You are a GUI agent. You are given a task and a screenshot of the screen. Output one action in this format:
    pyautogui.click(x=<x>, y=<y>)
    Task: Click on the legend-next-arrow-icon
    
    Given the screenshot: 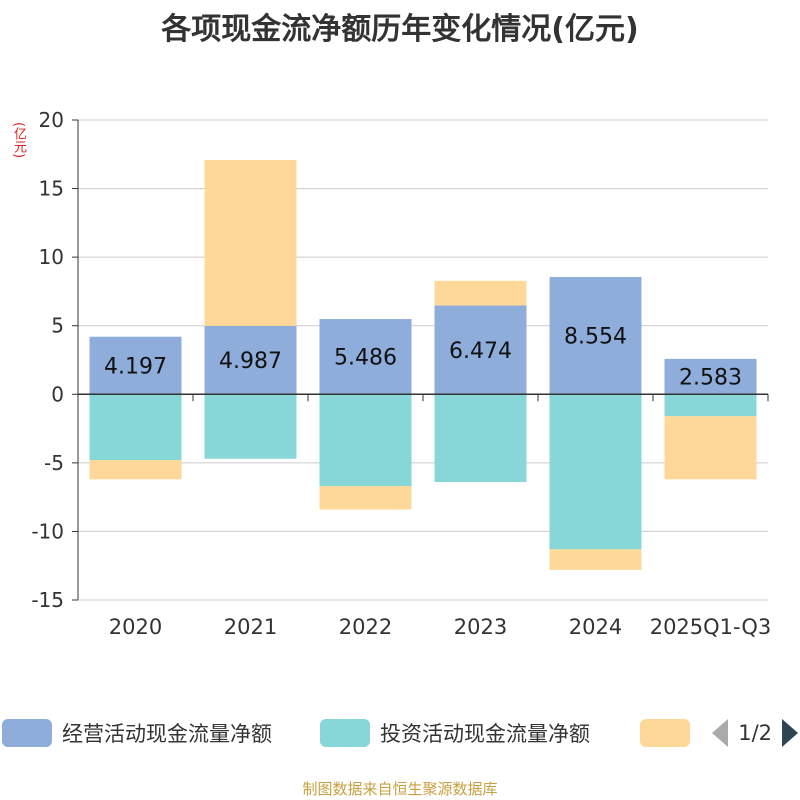 What is the action you would take?
    pyautogui.click(x=790, y=733)
    